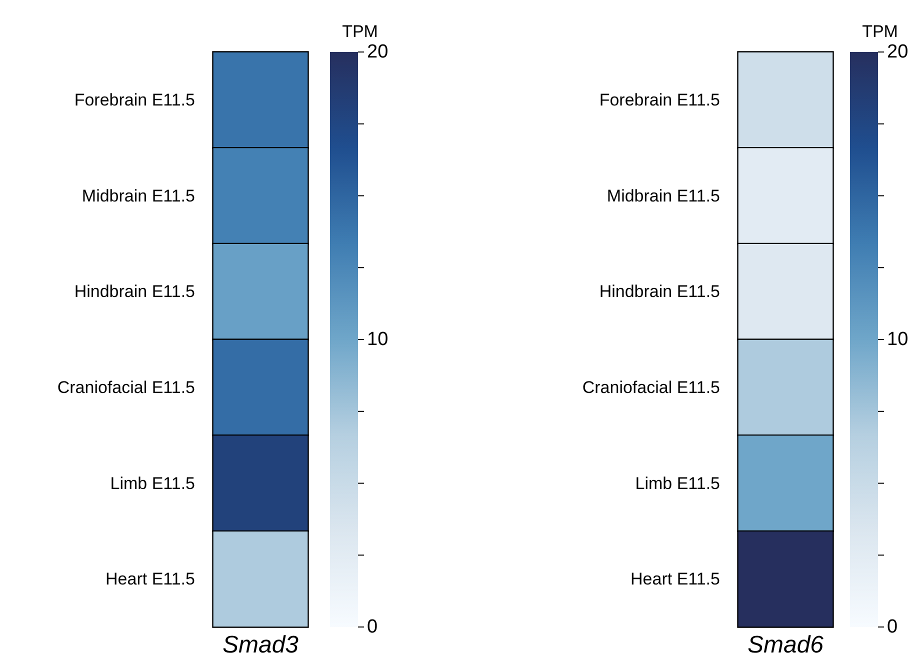 This screenshot has width=920, height=669. Describe the element at coordinates (261, 645) in the screenshot. I see `x-tick-label: Smad3` at that location.